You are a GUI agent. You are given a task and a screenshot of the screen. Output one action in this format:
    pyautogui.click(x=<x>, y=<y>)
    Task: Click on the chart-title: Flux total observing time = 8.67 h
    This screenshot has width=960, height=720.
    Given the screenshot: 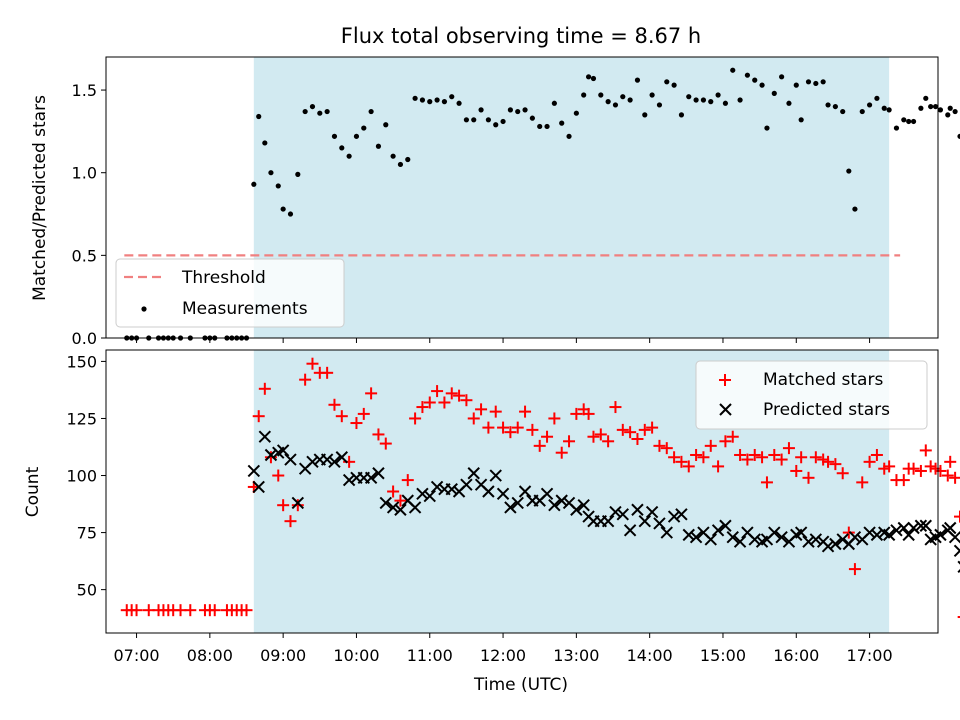 What is the action you would take?
    pyautogui.click(x=521, y=36)
    